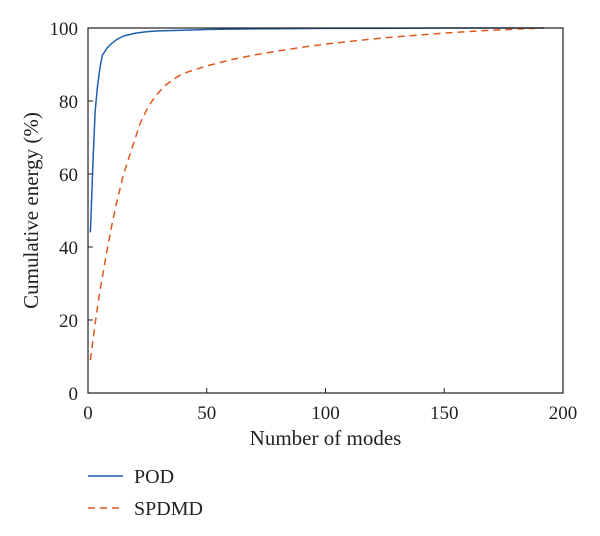 The height and width of the screenshot is (536, 600). I want to click on y-tick-label: 40, so click(68, 248).